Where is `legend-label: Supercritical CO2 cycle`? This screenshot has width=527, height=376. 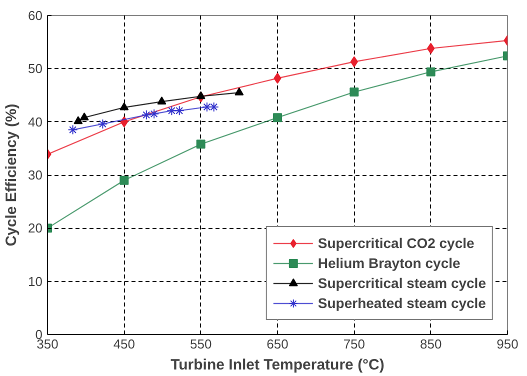
legend-label: Supercritical CO2 cycle is located at coordinates (396, 243).